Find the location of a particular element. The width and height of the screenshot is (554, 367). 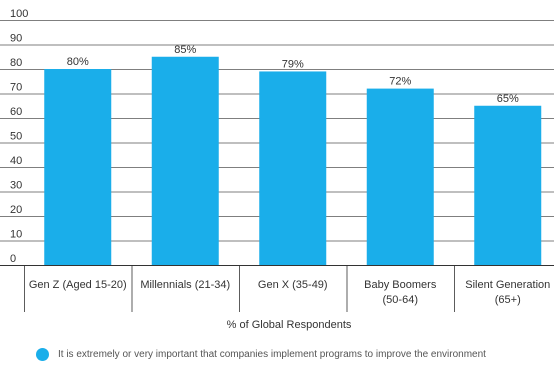

y-tick-label: 60 is located at coordinates (16, 112).